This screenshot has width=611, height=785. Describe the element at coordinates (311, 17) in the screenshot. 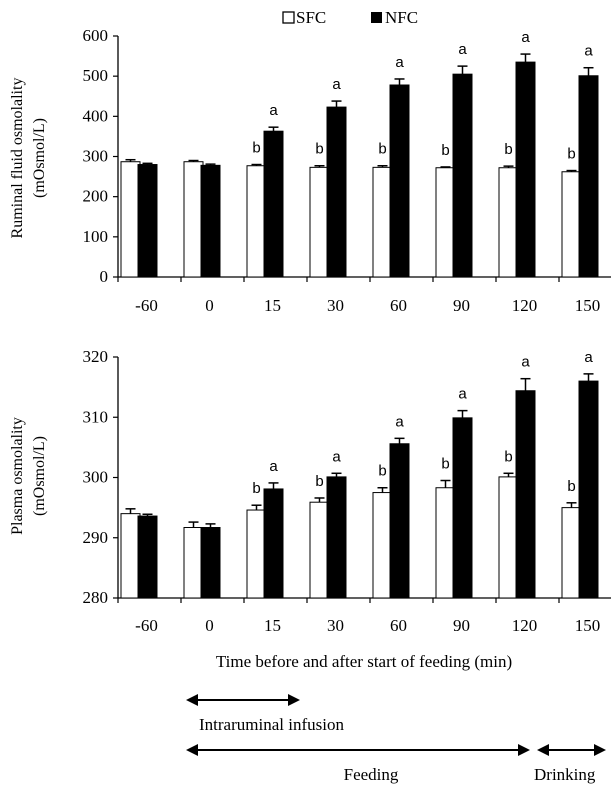

I see `legend-label-sfc: SFC` at that location.